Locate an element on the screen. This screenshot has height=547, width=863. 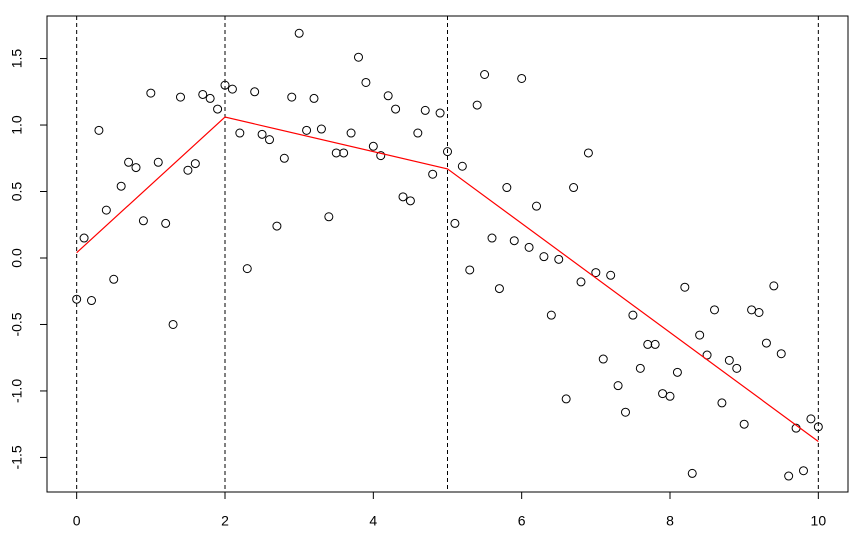
x-tick-label: 8 is located at coordinates (670, 521).